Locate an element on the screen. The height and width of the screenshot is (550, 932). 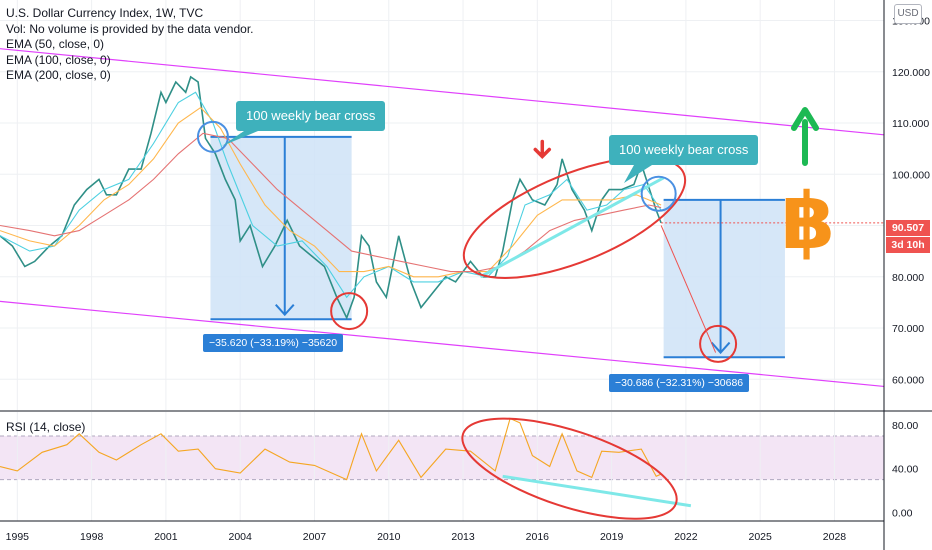
rsi-highlight-ellipse is located at coordinates (569, 468).